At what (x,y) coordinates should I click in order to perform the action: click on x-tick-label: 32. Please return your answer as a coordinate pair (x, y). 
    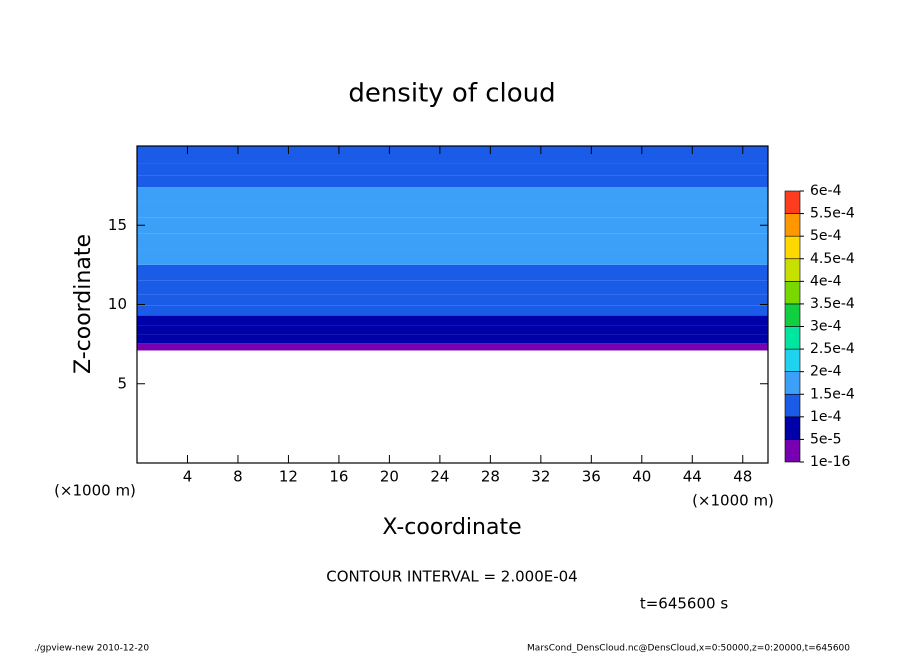
    Looking at the image, I should click on (540, 477).